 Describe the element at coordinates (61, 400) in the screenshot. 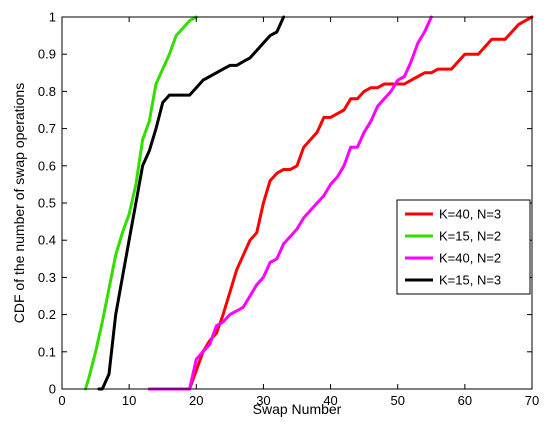

I see `x-tick-label: 0` at that location.